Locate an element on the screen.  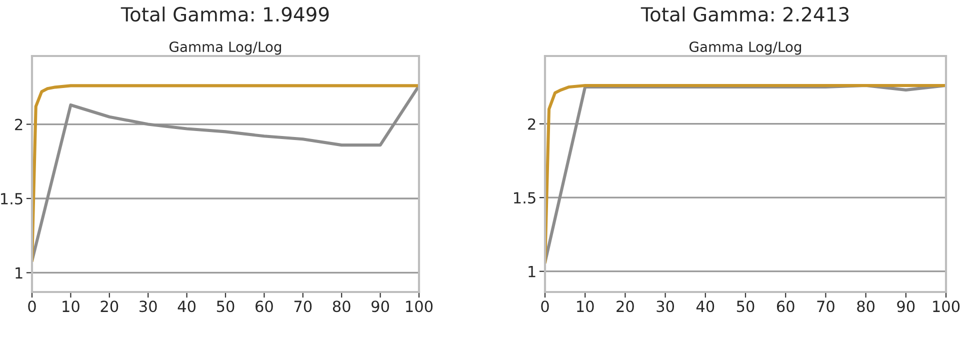
chart-title: Total Gamma: 1.9499 is located at coordinates (224, 14).